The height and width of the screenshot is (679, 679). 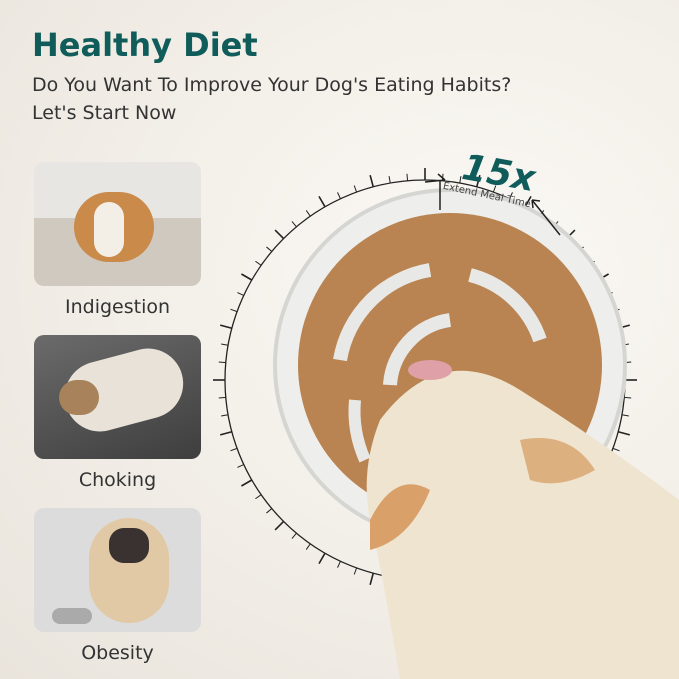 What do you see at coordinates (117, 653) in the screenshot?
I see `caption-obesity: Obesity` at bounding box center [117, 653].